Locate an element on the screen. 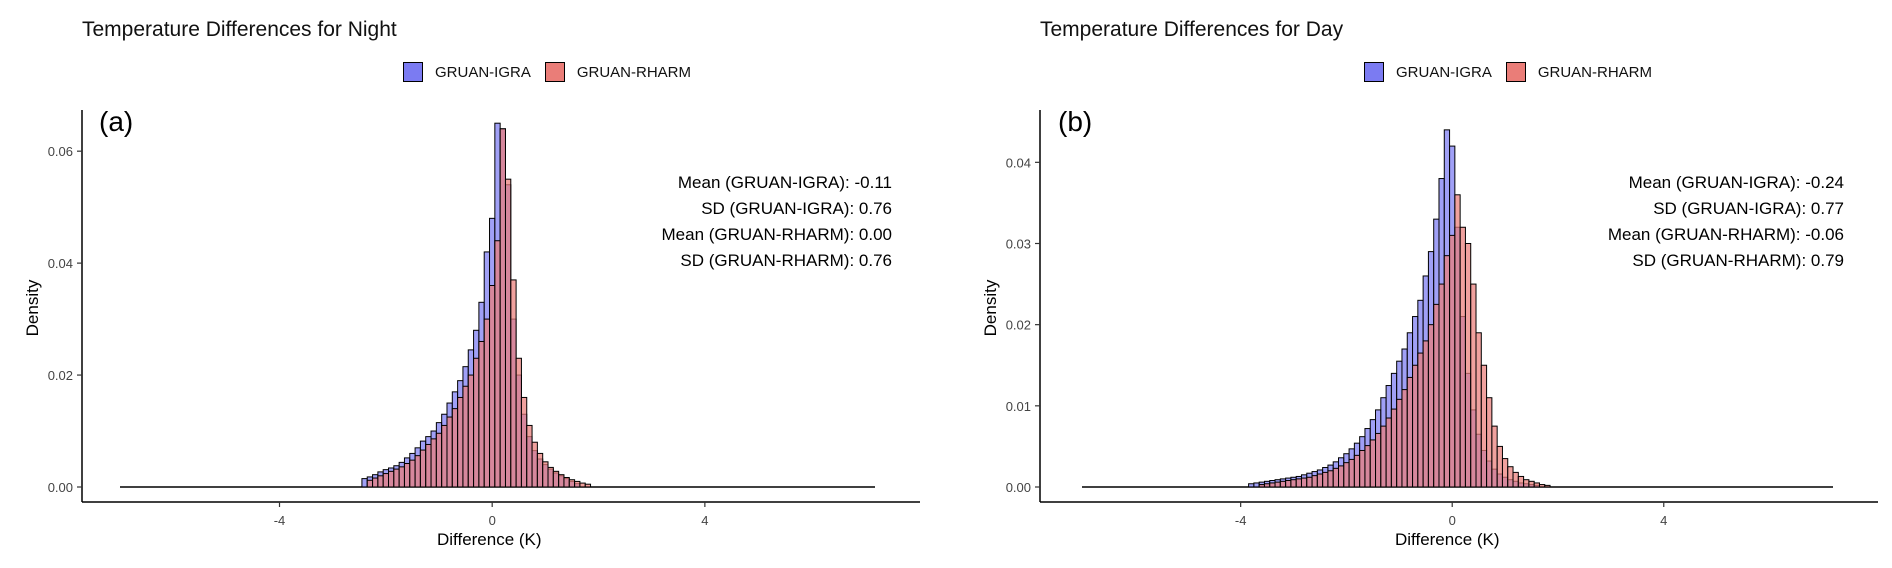 The width and height of the screenshot is (1892, 568). y-tick-label: 0.03 is located at coordinates (1018, 243).